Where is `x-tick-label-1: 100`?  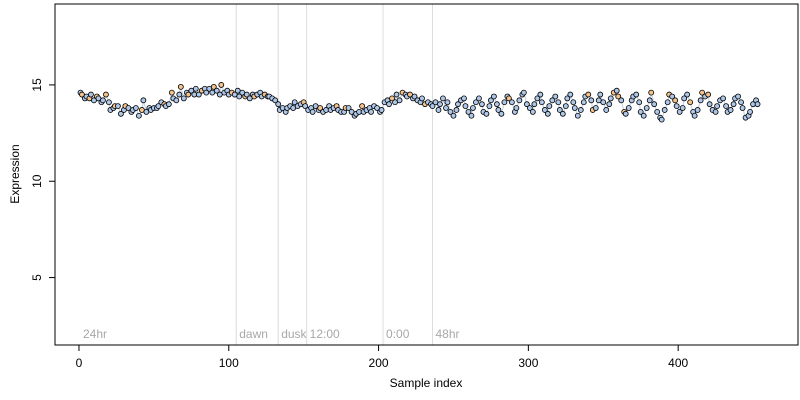
x-tick-label-1: 100 is located at coordinates (229, 363).